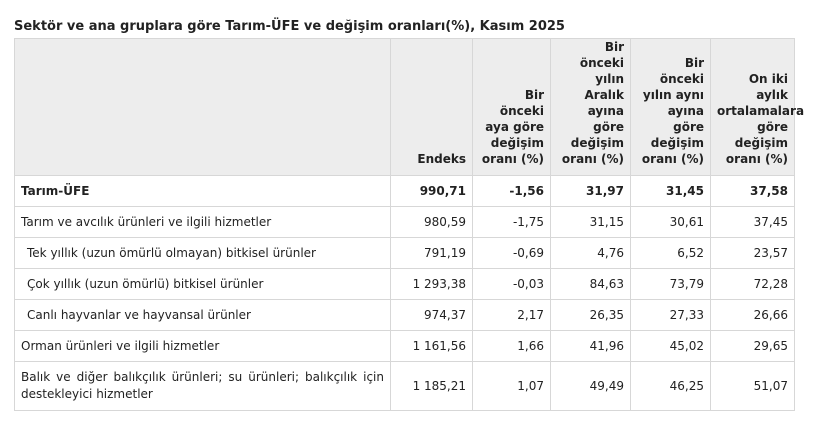  I want to click on cell-december: 26,35, so click(590, 315).